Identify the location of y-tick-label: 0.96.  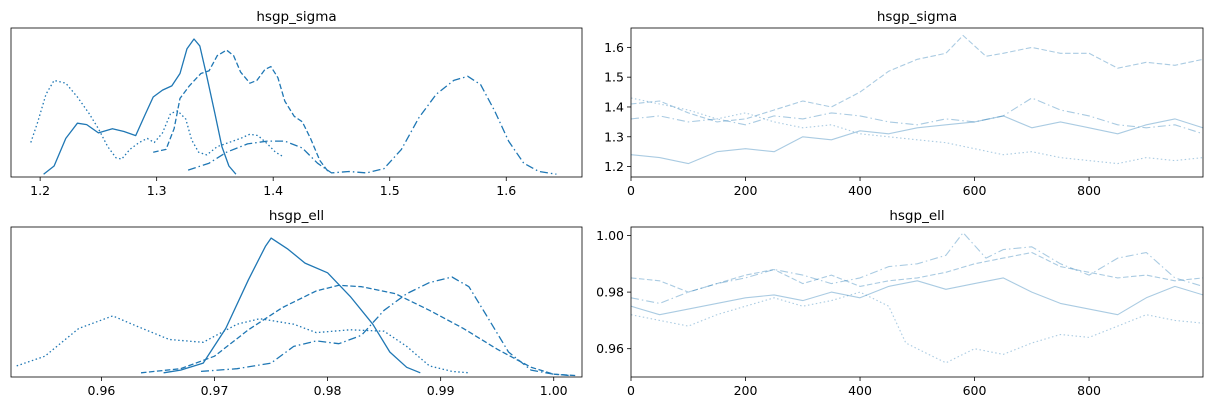
(610, 348).